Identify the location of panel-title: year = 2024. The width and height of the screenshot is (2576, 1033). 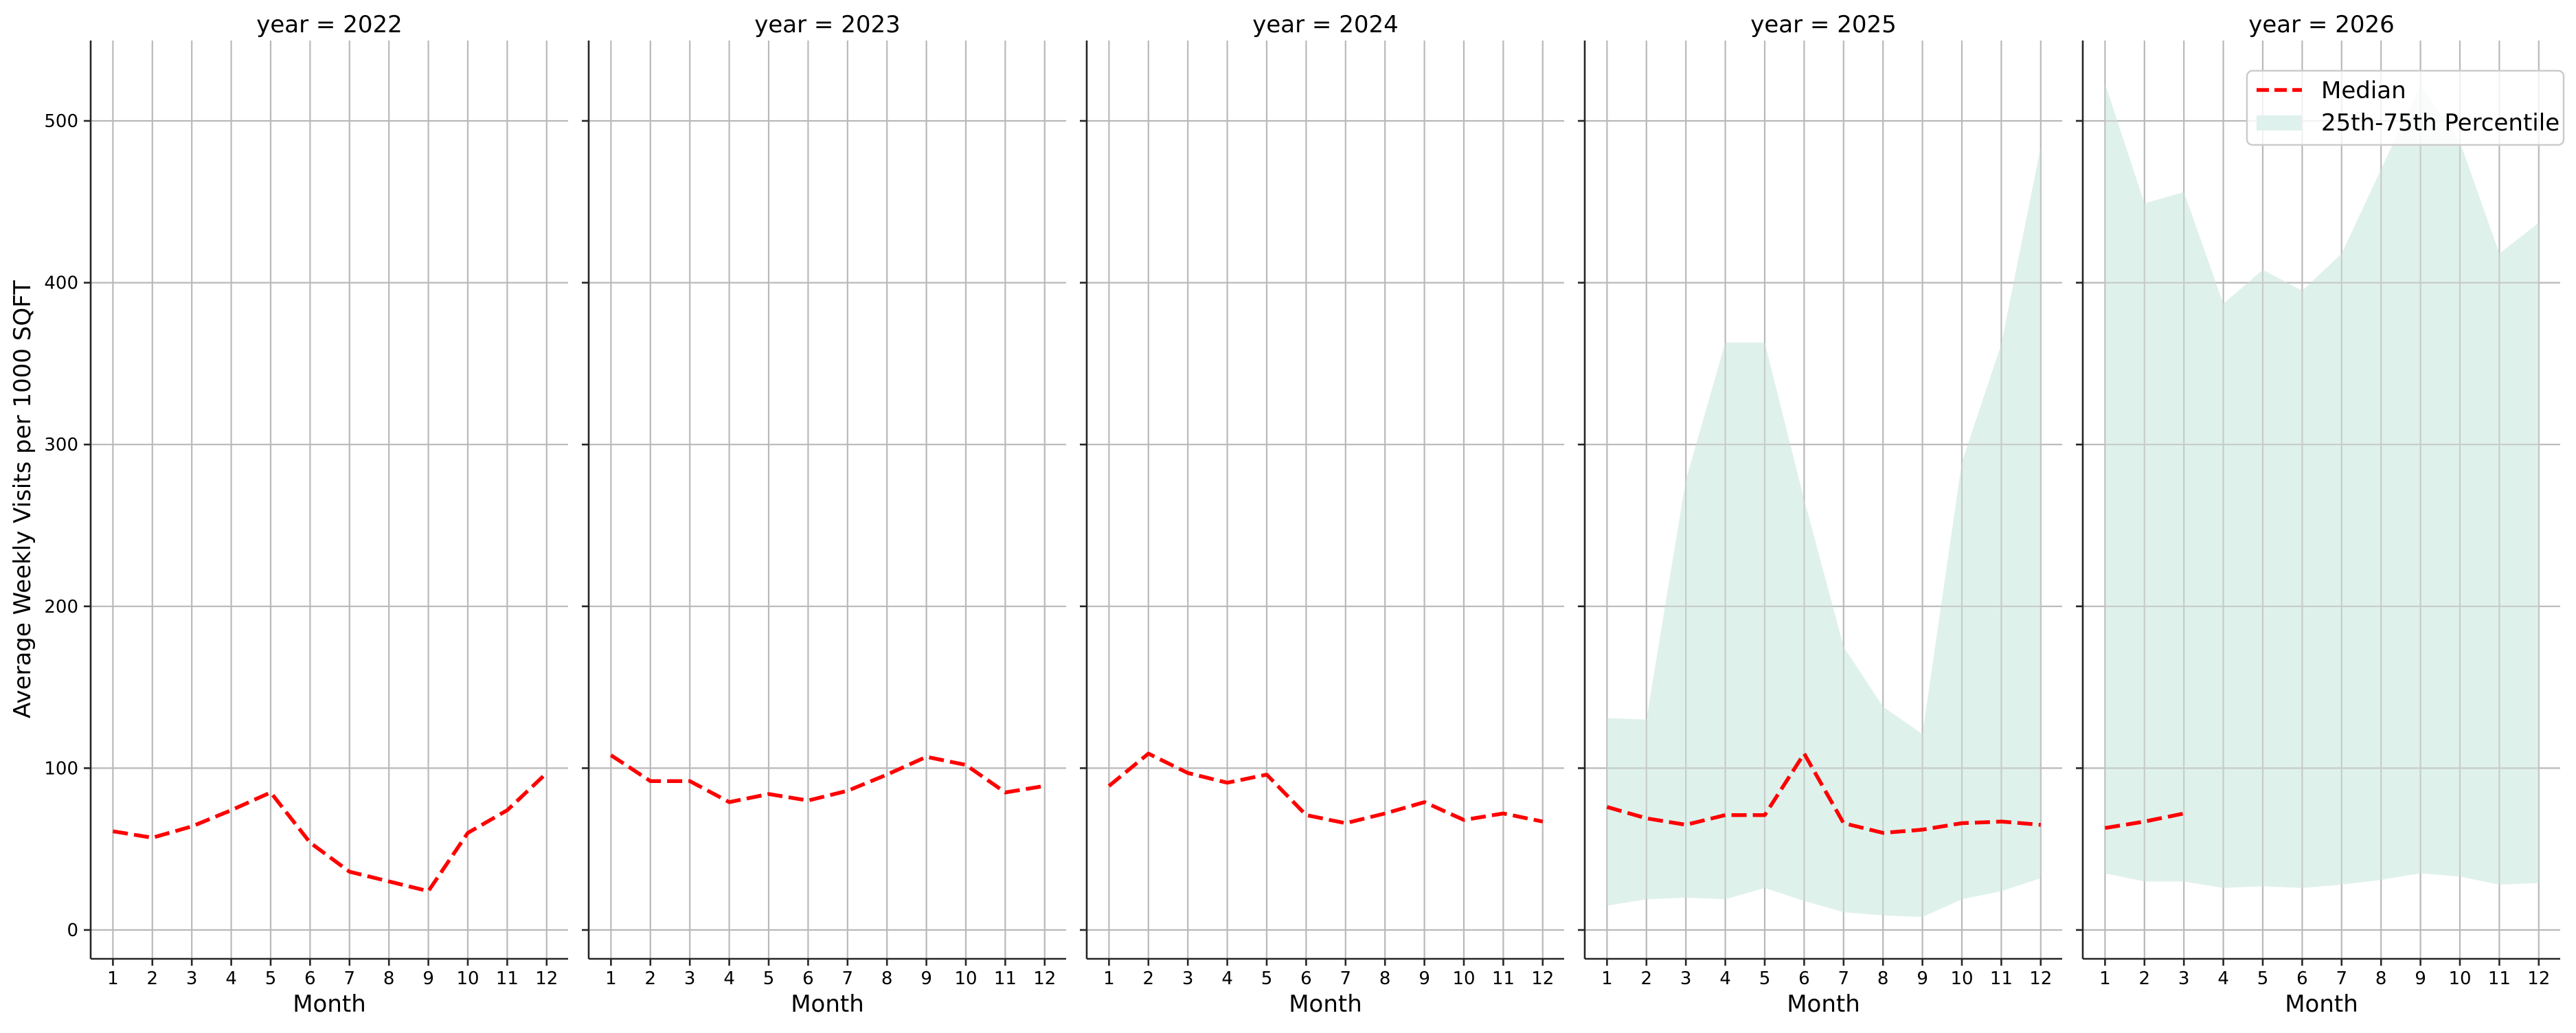
(1325, 24).